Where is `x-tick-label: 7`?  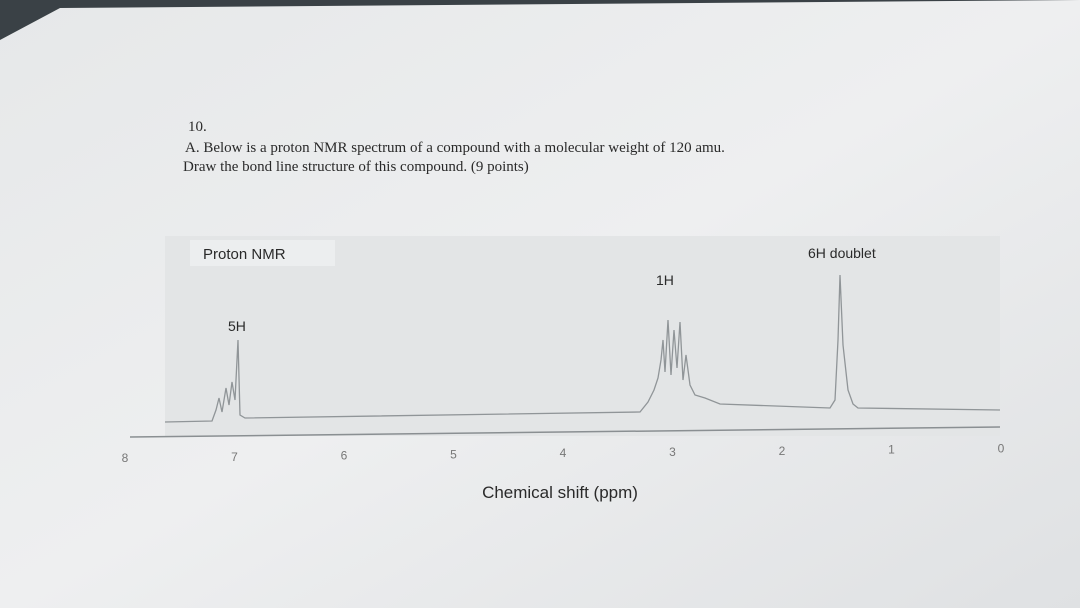 x-tick-label: 7 is located at coordinates (234, 457).